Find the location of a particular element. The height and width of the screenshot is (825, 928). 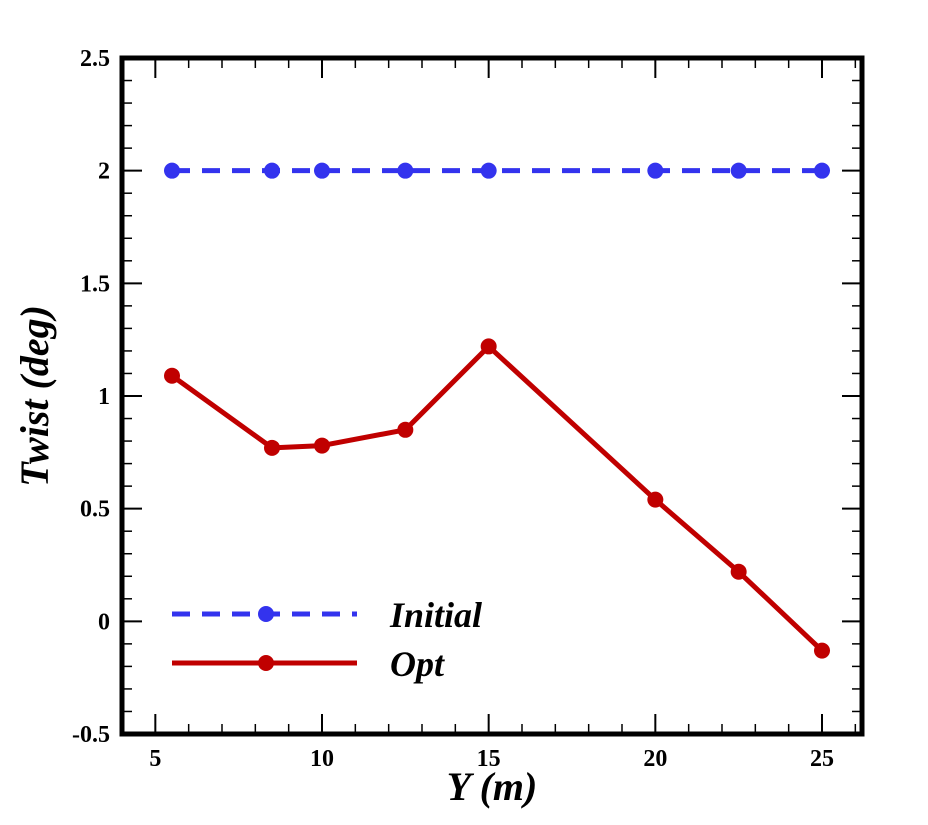

x-tick-label: 25 is located at coordinates (822, 759).